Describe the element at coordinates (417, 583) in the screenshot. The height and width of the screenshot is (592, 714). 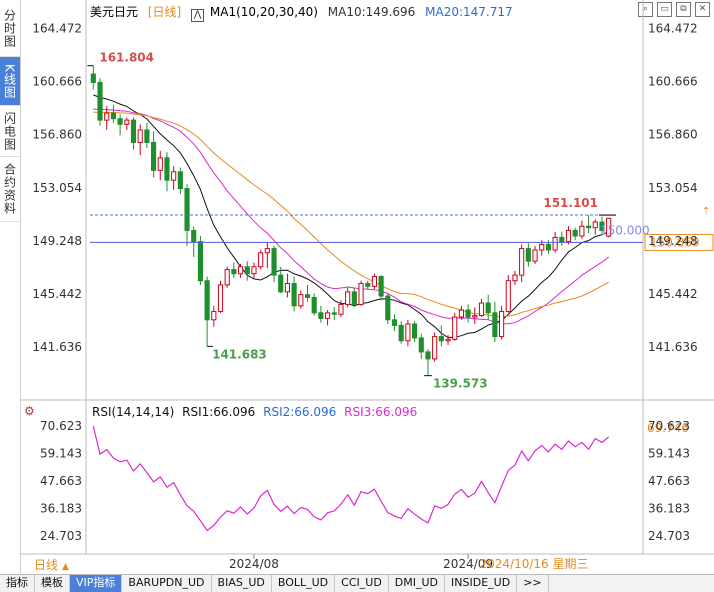
I see `toolbar-item: DMI_UD` at that location.